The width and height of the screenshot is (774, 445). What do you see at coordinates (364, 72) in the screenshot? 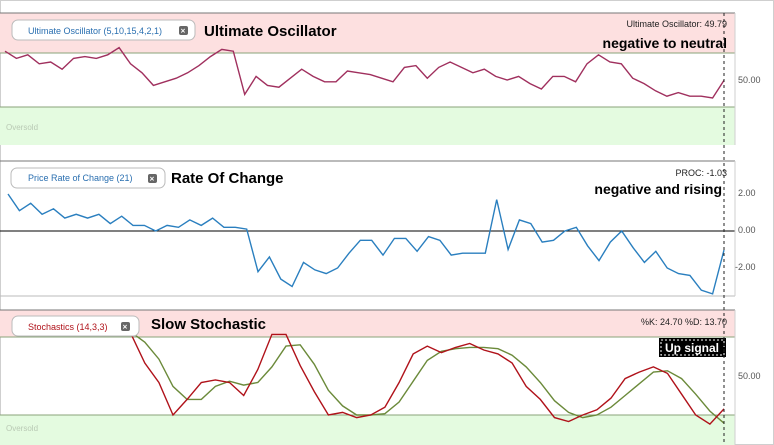
I see `uo-series-line` at bounding box center [364, 72].